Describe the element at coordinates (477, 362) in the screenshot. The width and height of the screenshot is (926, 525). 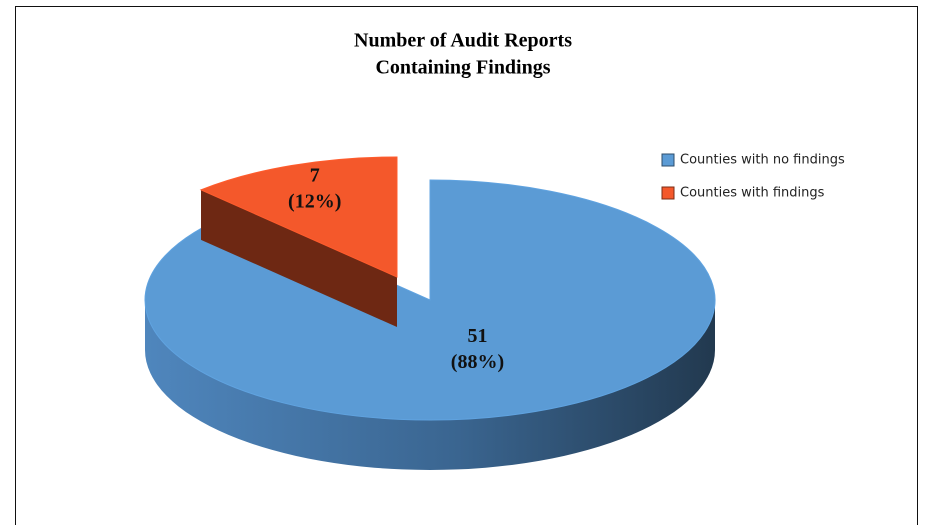
I see `data-label: (88%)` at that location.